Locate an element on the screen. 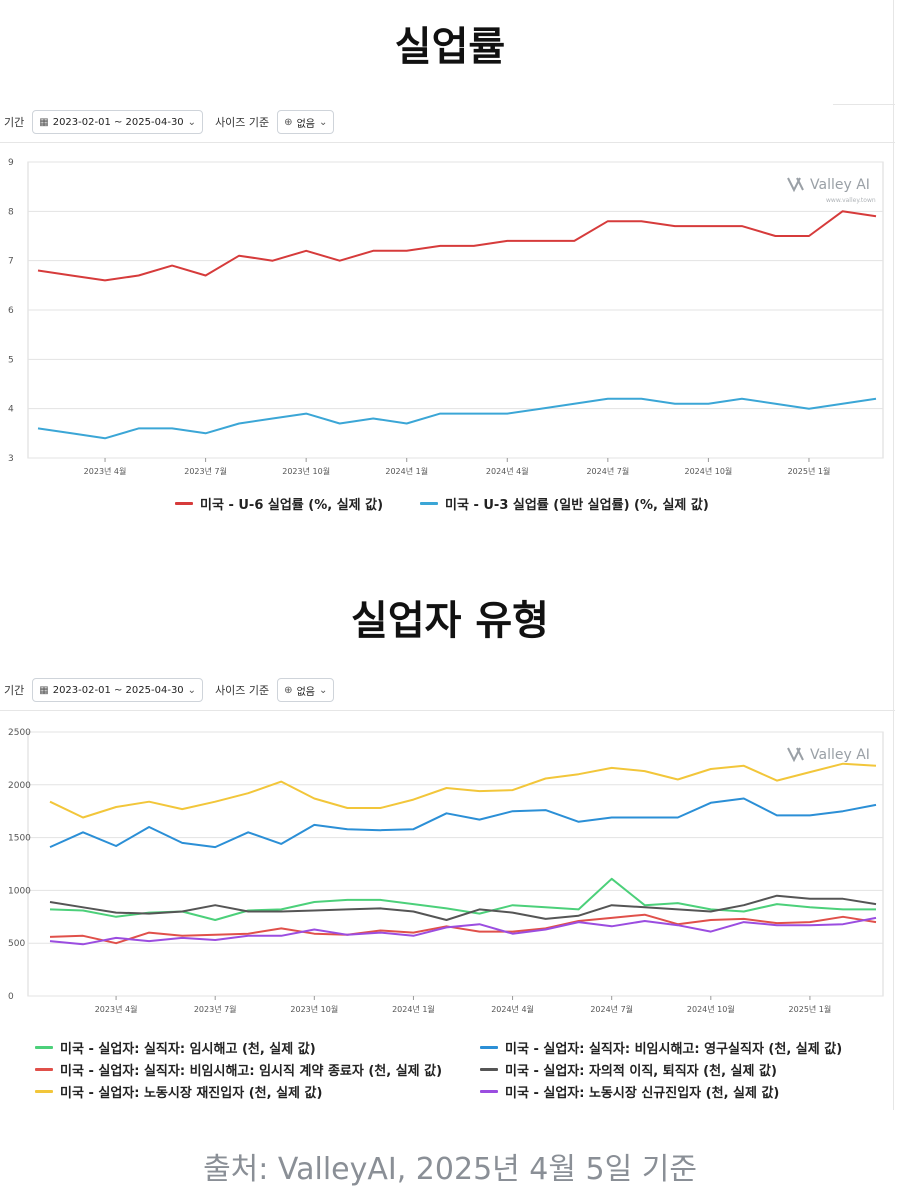 The image size is (900, 1199). legend-item-new-entrants: 미국 - 실업자: 노동시장 신규진입자 (천, 실제 값) is located at coordinates (629, 1091).